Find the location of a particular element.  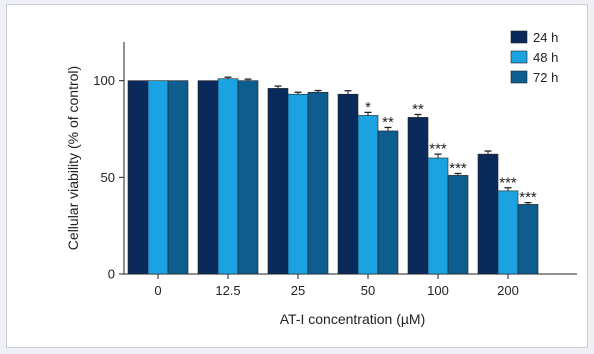

legend: 24 h 48 h 72 h is located at coordinates (534, 57).